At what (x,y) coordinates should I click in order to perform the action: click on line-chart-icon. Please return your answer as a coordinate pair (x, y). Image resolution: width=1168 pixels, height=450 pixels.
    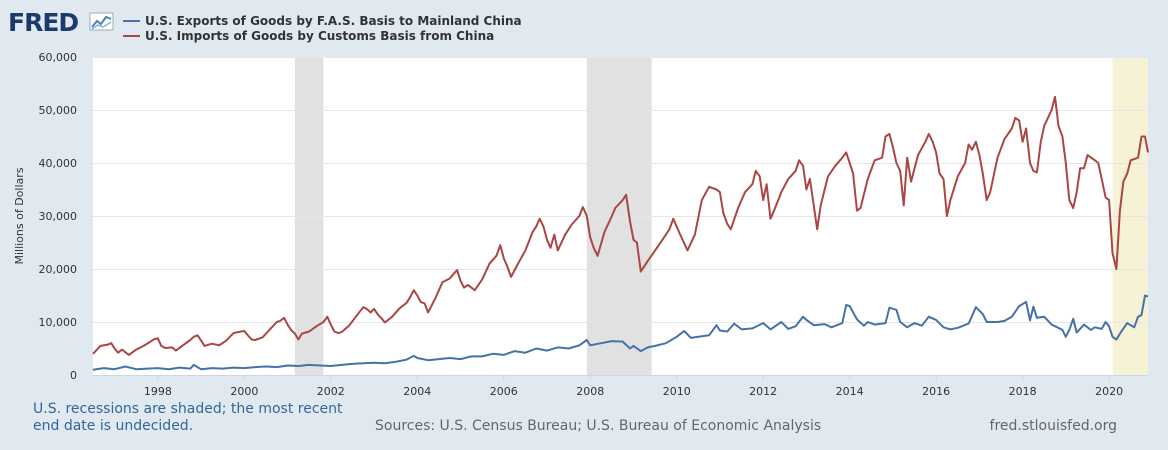
    Looking at the image, I should click on (101, 21).